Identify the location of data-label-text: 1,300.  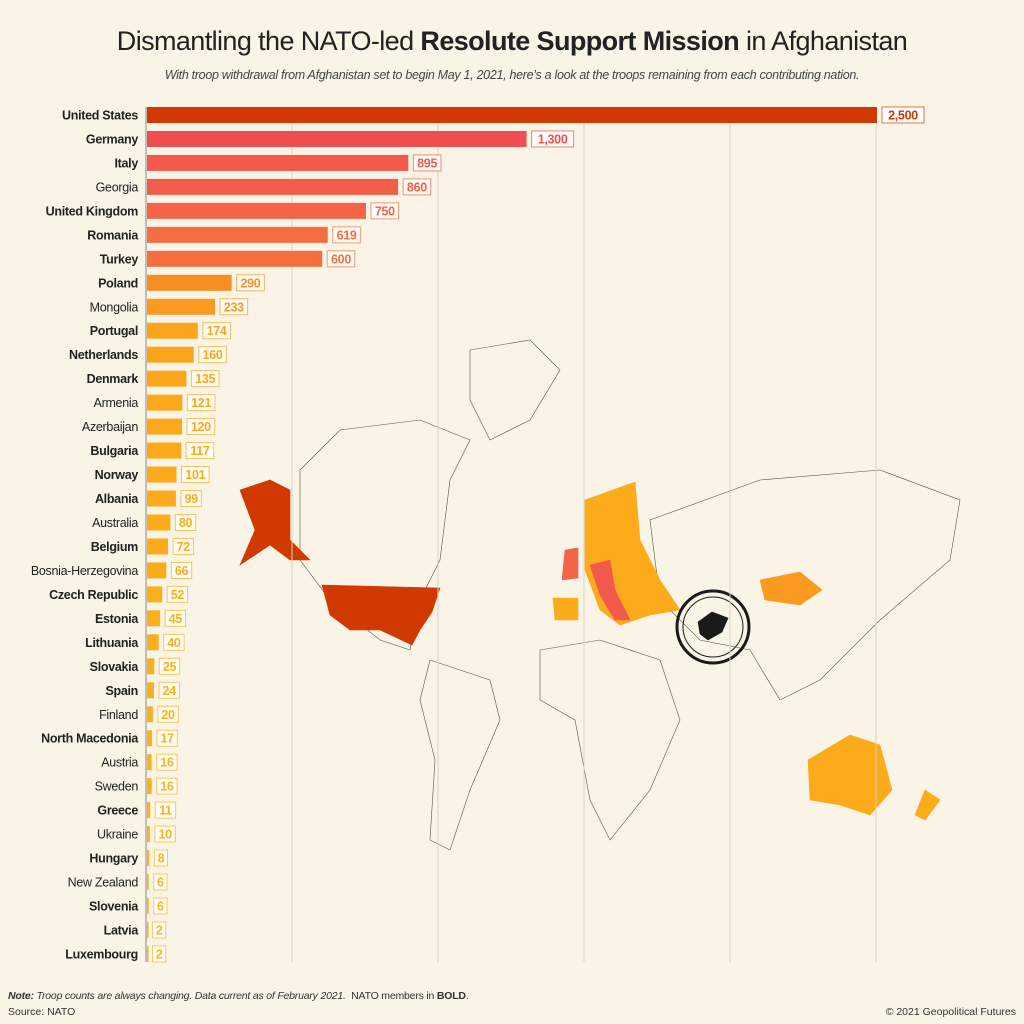
(553, 139).